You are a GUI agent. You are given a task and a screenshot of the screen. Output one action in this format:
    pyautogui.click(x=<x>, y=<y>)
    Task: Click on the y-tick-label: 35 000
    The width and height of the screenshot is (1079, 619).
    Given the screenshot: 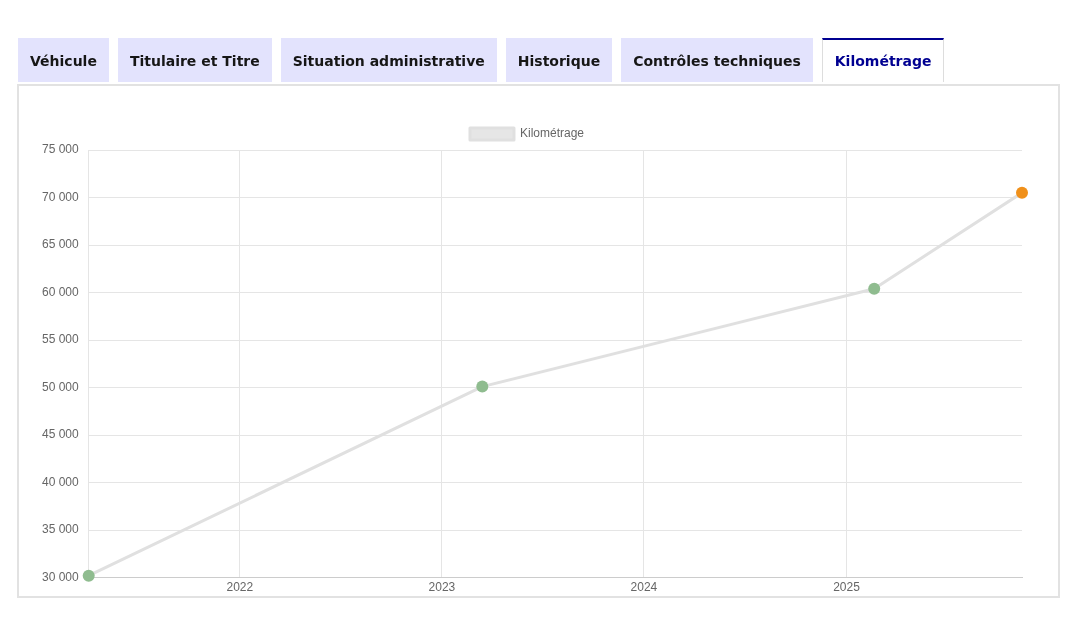 What is the action you would take?
    pyautogui.click(x=61, y=529)
    